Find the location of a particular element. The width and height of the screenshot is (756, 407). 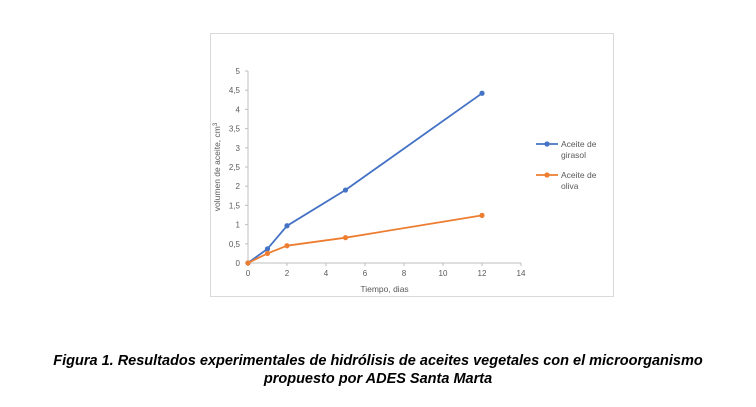

x-tick-label: 6 is located at coordinates (365, 273).